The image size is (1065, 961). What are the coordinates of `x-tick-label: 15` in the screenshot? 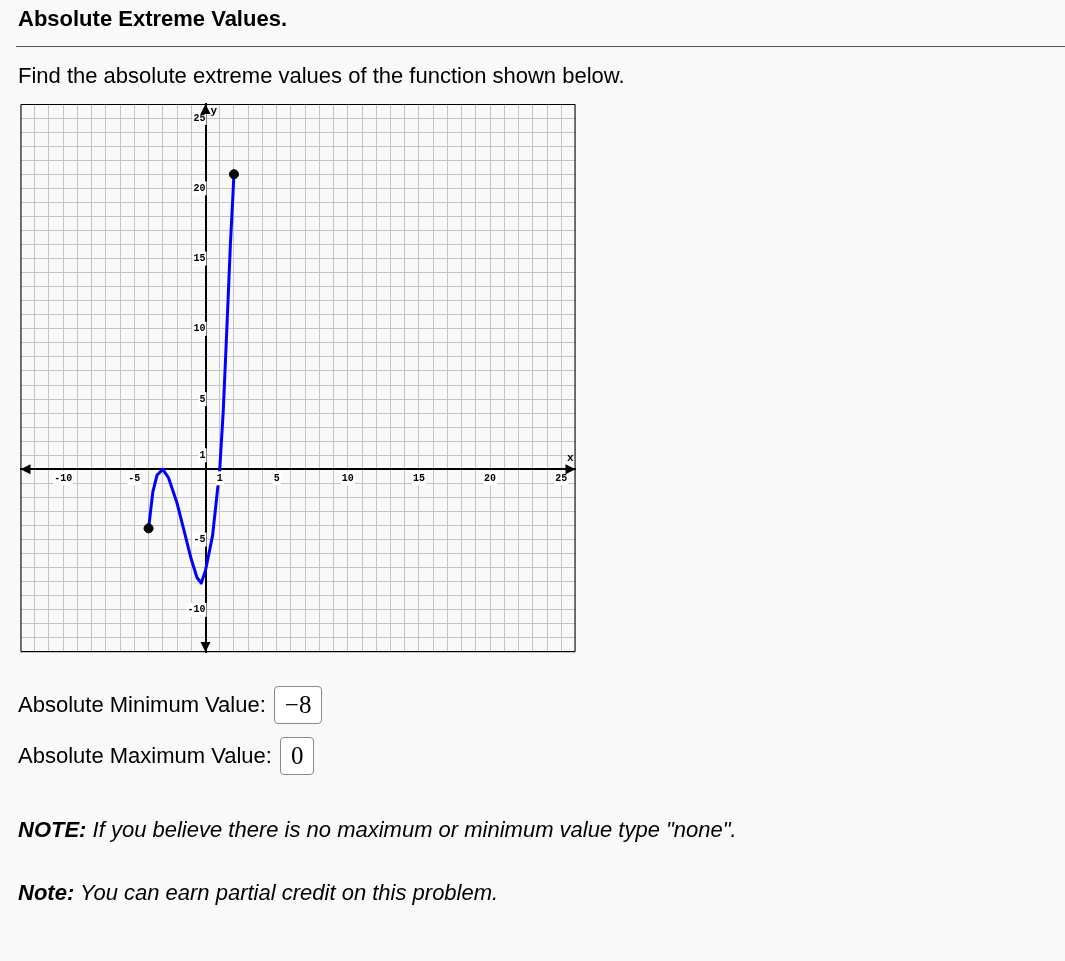 It's located at (418, 478).